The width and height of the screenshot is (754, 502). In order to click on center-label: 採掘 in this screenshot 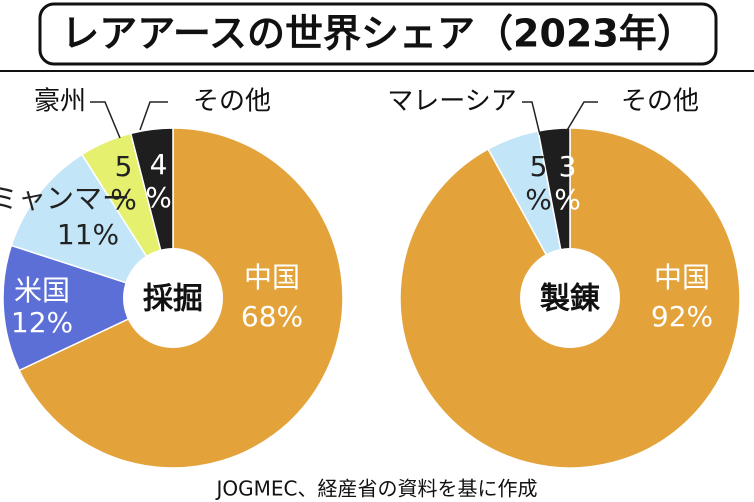, I will do `click(173, 299)`.